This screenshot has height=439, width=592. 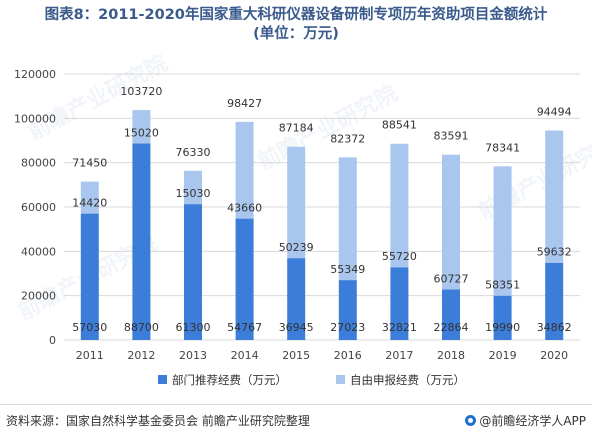 What do you see at coordinates (554, 355) in the screenshot?
I see `x-tick-label-2020: 2020` at bounding box center [554, 355].